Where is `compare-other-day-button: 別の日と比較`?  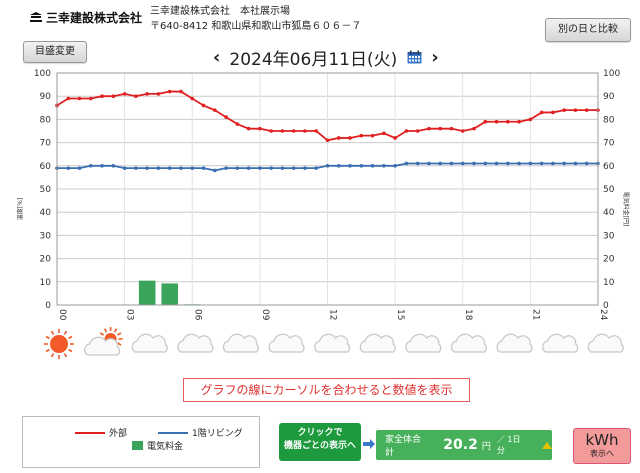 compare-other-day-button: 別の日と比較 is located at coordinates (588, 30).